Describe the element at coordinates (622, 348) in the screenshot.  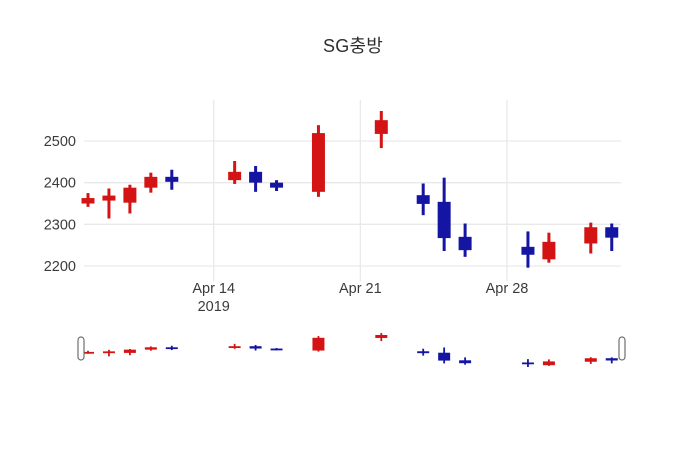
I see `rangeslider-handle-right` at that location.